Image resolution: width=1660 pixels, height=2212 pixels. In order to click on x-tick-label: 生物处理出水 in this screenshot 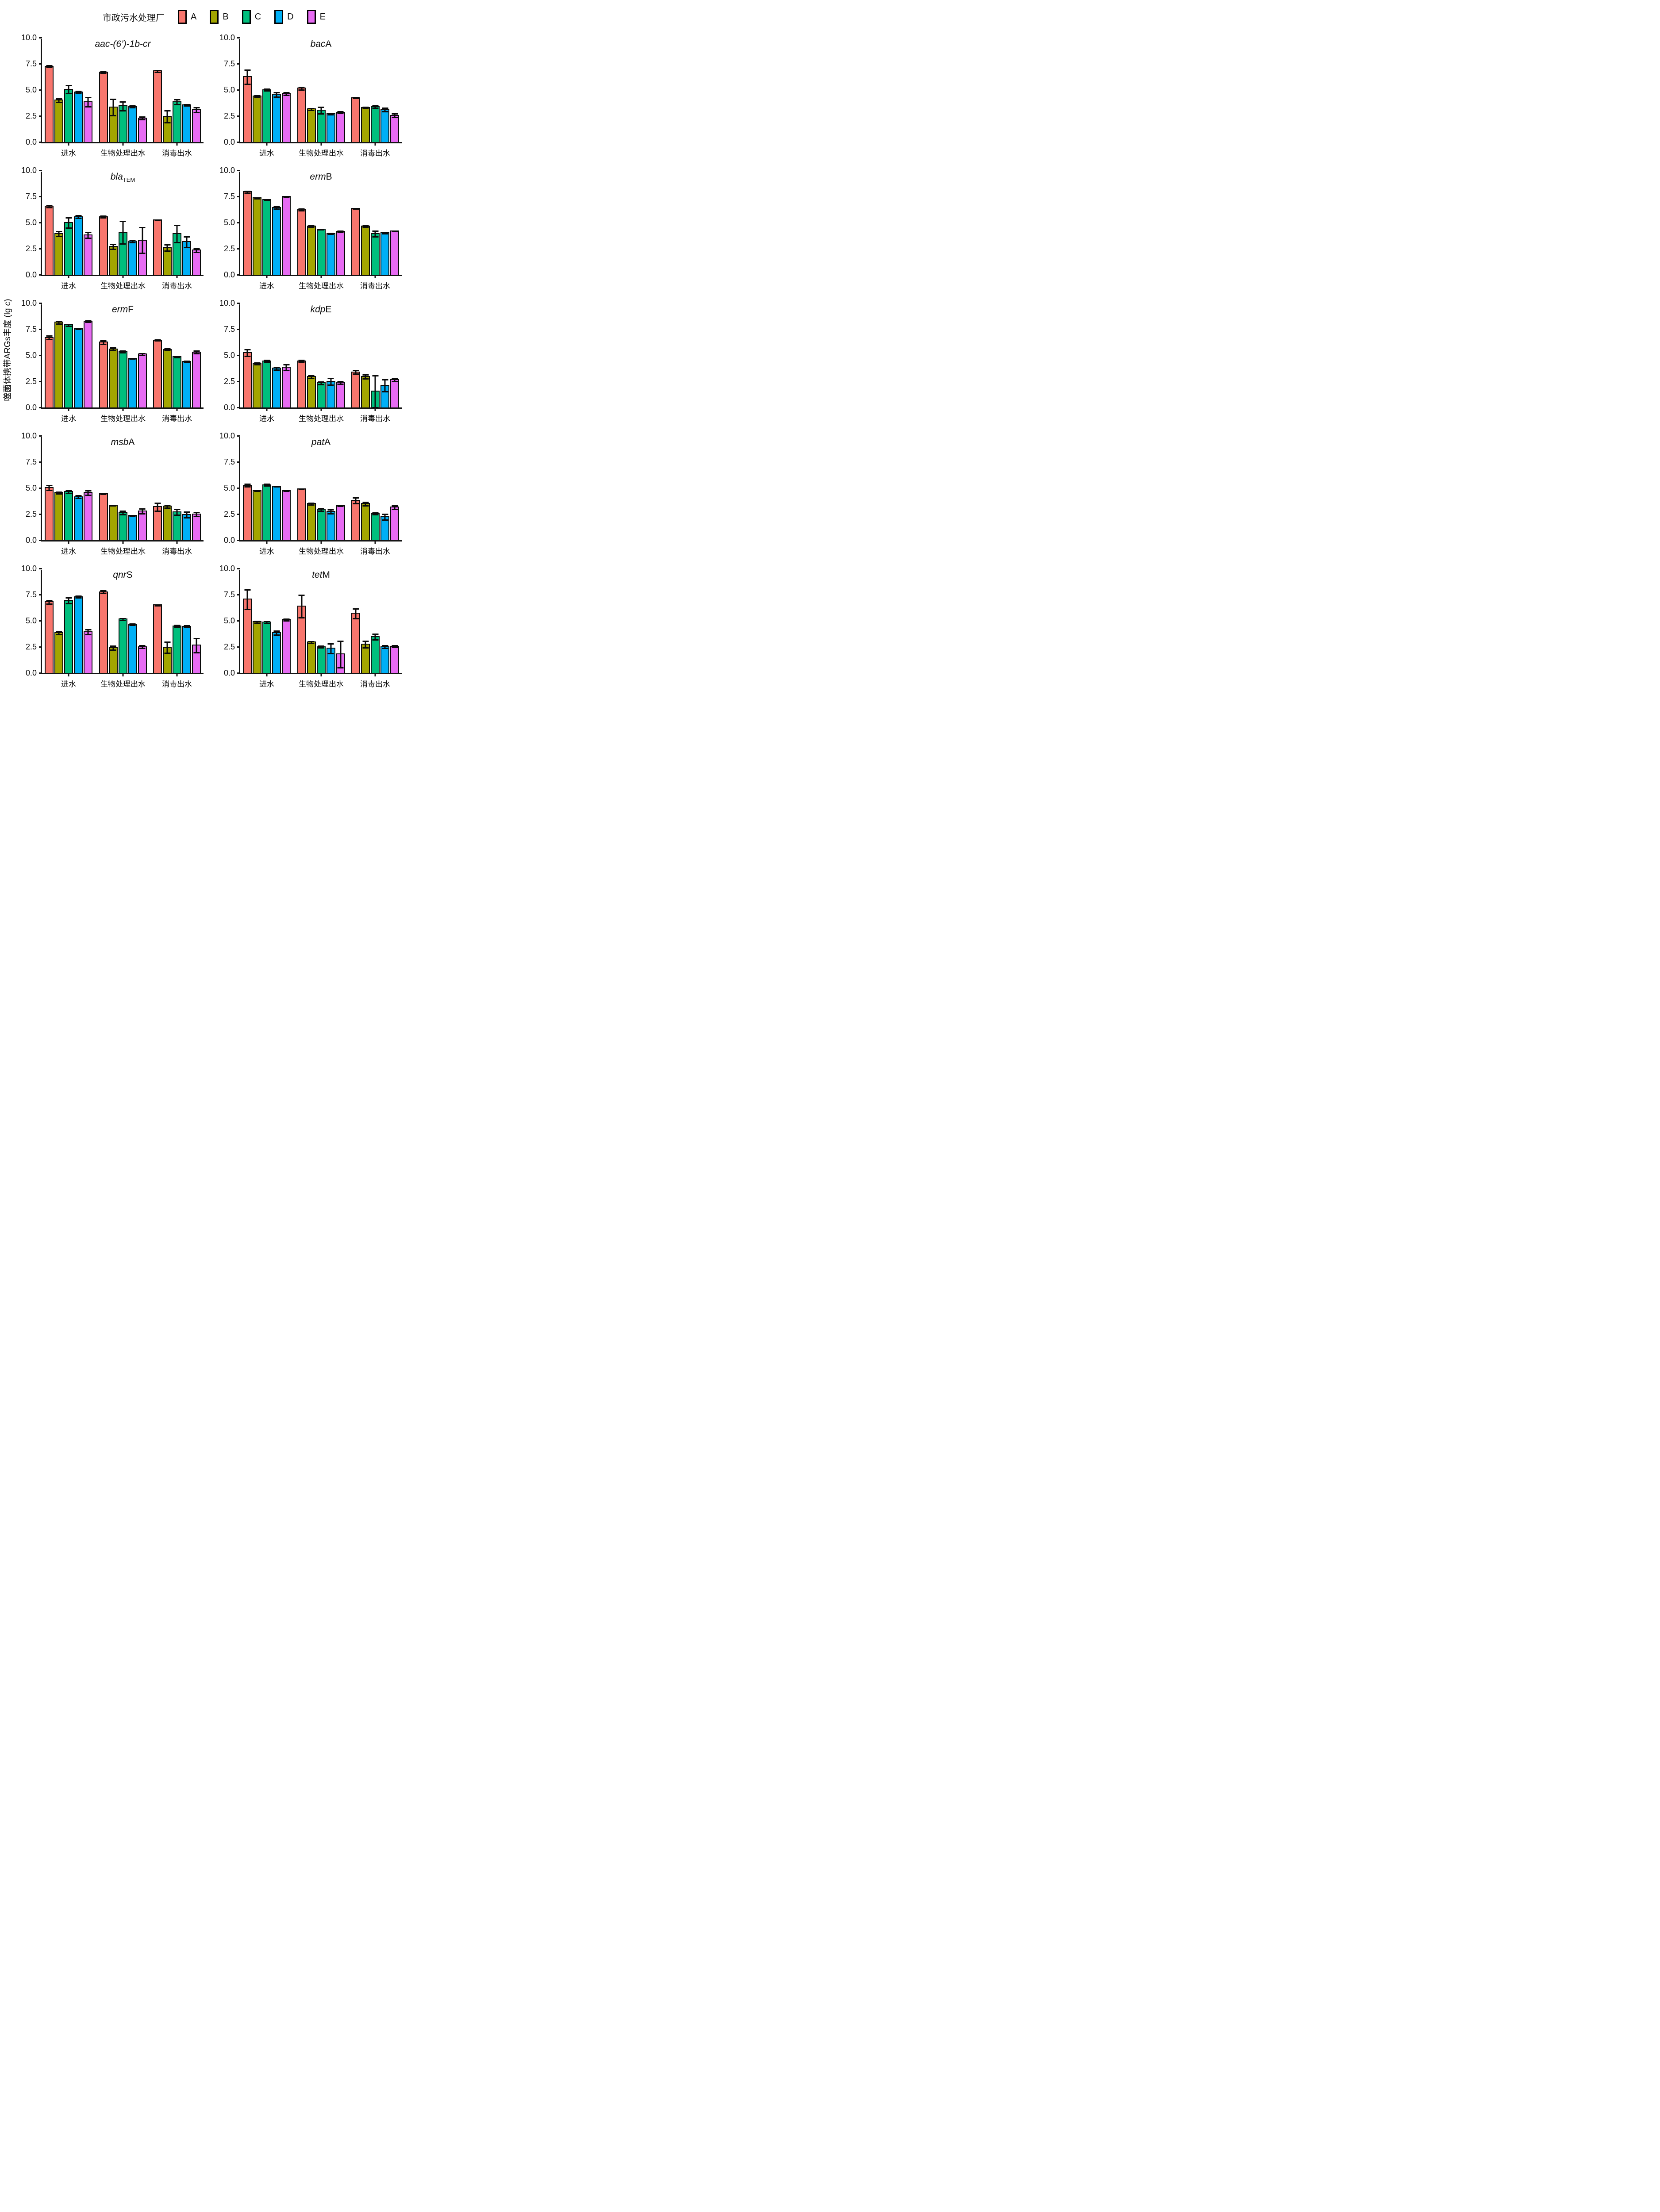, I will do `click(321, 153)`.